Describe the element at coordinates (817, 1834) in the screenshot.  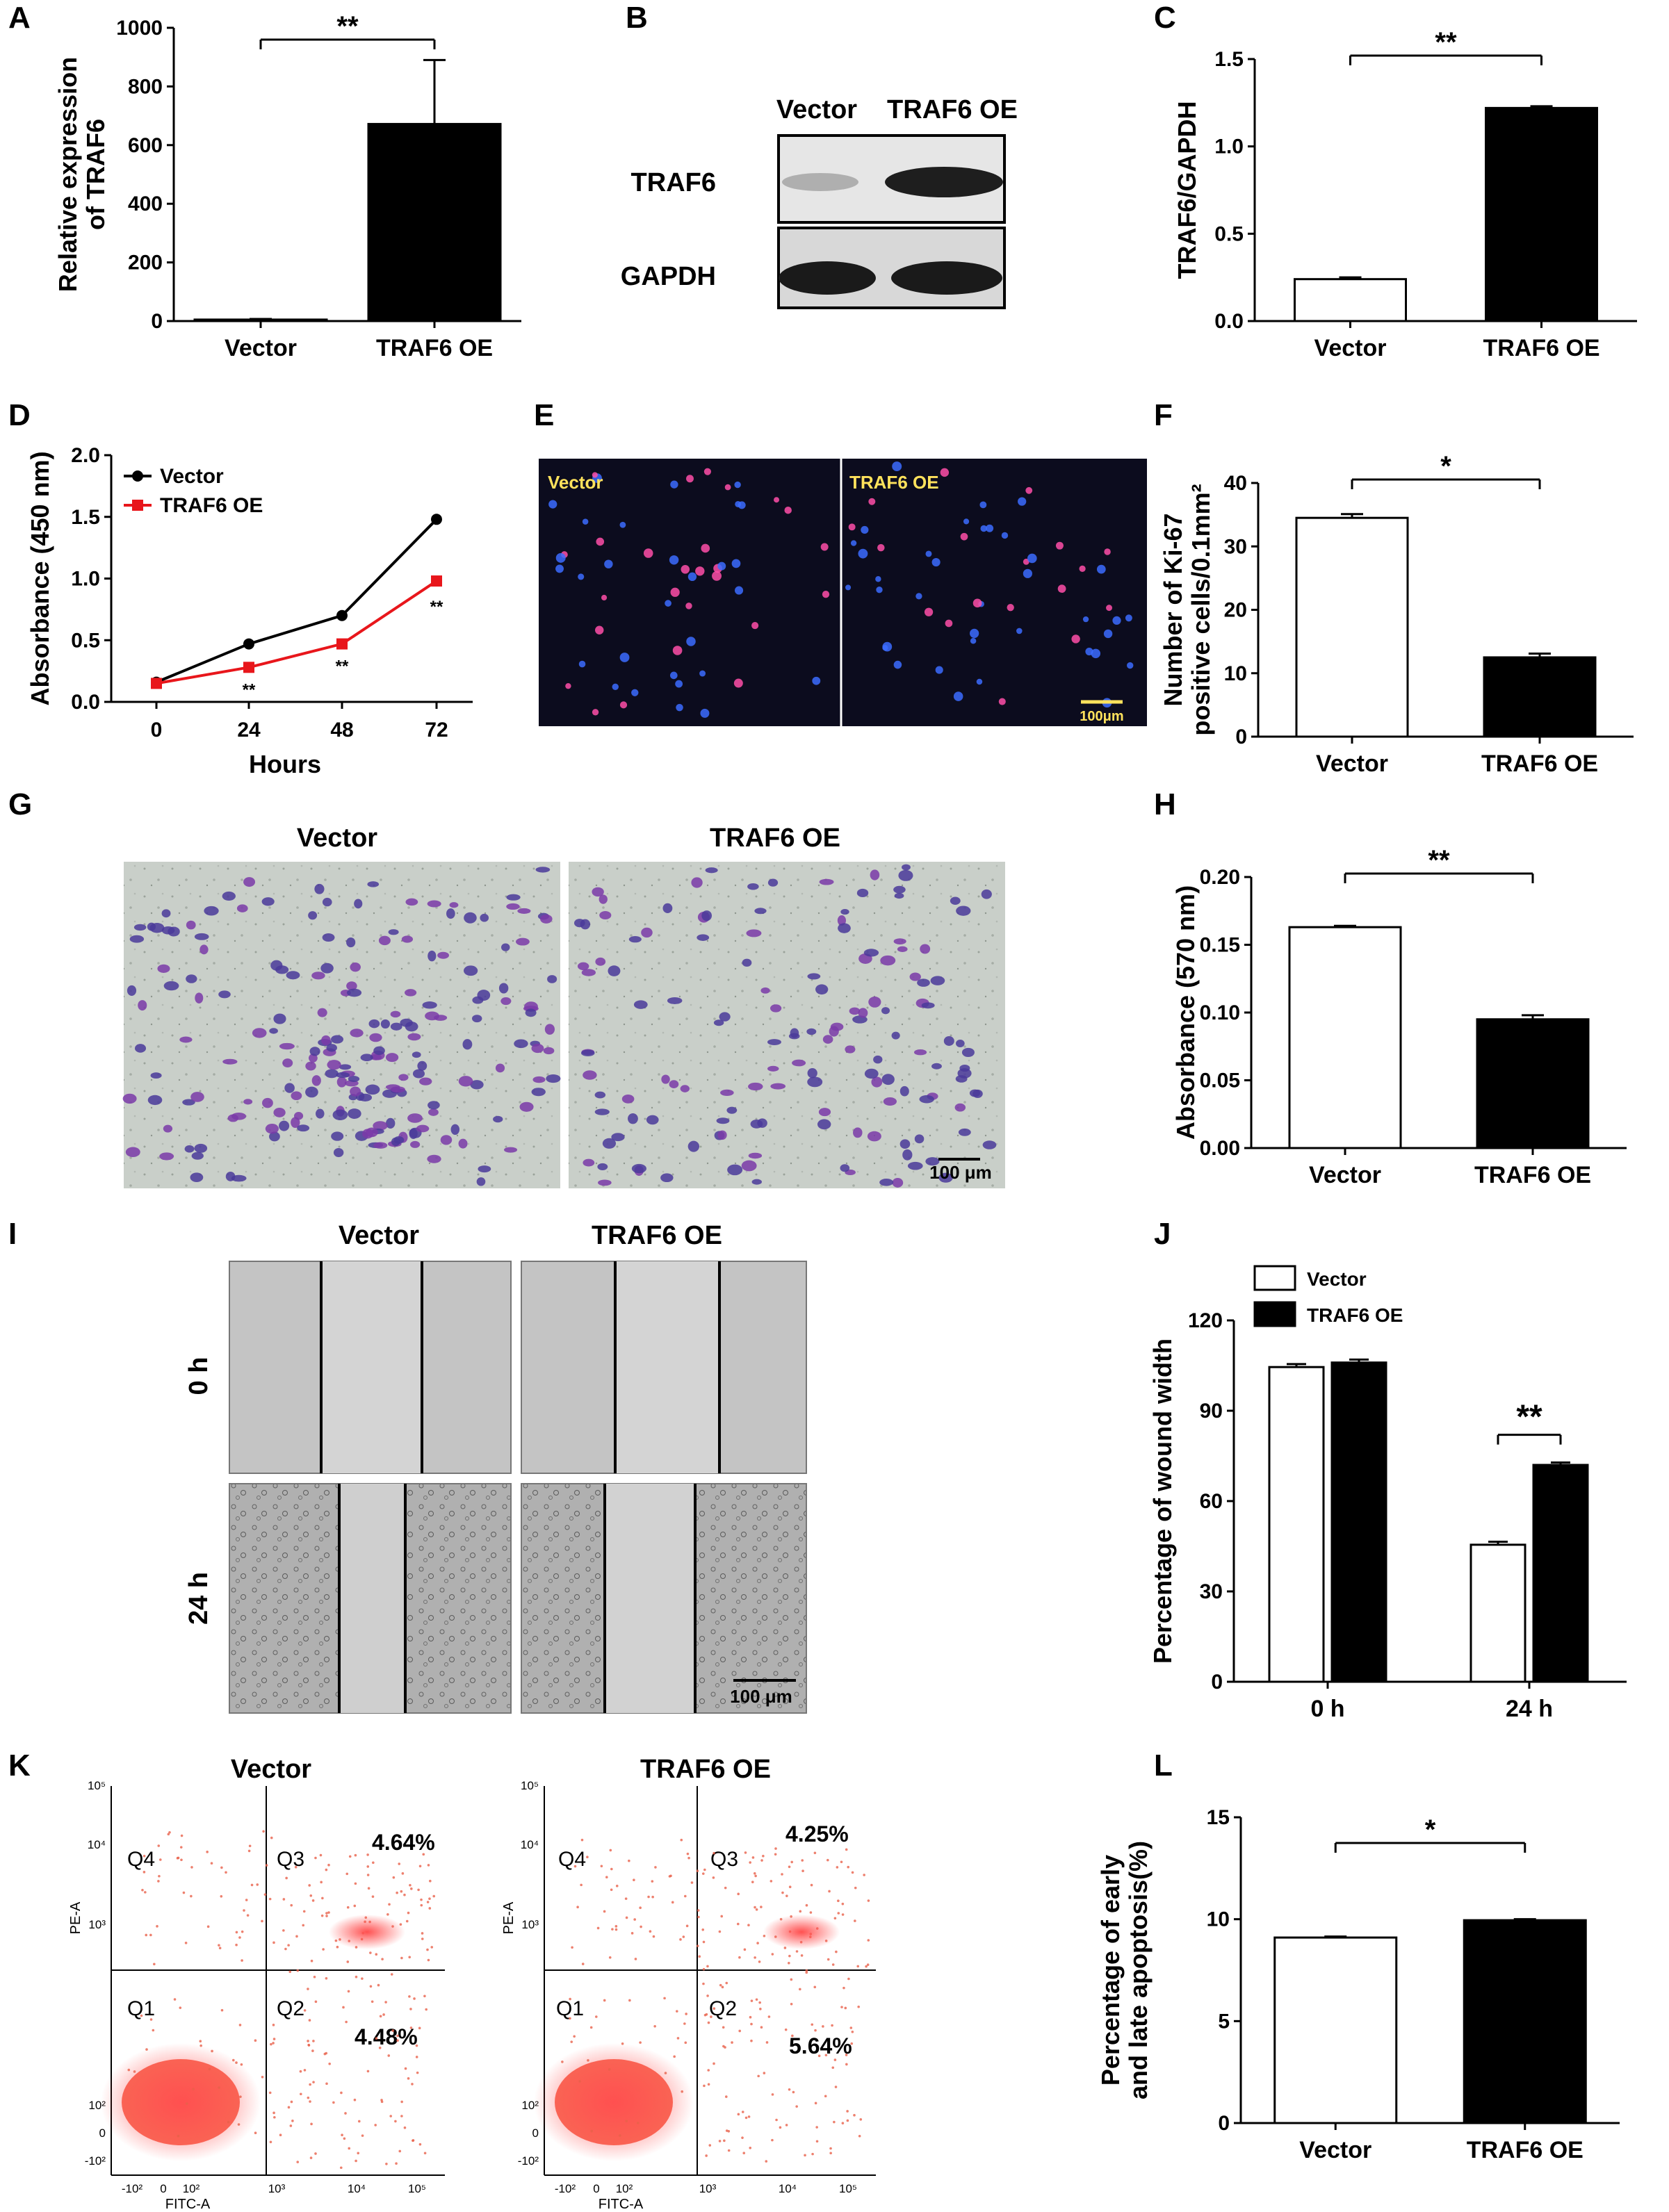
I see `flow-q3-percent: 4.25%` at that location.